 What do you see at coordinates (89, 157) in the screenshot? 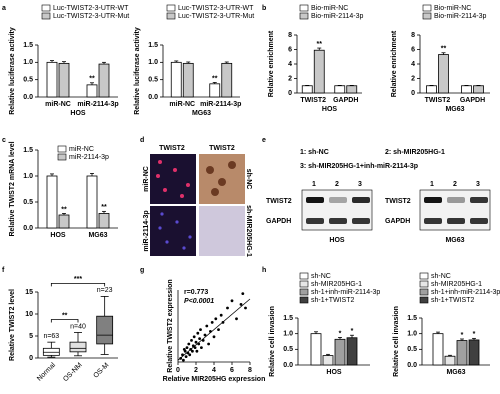
I see `legend-label: miR-2114-3p` at bounding box center [89, 157].